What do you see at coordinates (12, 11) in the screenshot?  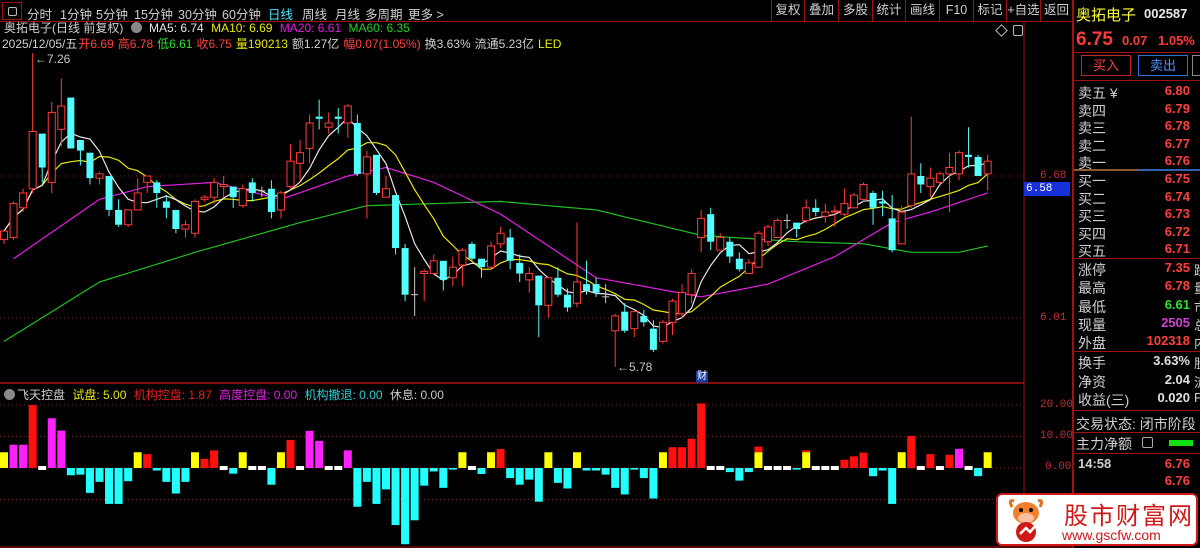 I see `sidebar-toggle-icon` at bounding box center [12, 11].